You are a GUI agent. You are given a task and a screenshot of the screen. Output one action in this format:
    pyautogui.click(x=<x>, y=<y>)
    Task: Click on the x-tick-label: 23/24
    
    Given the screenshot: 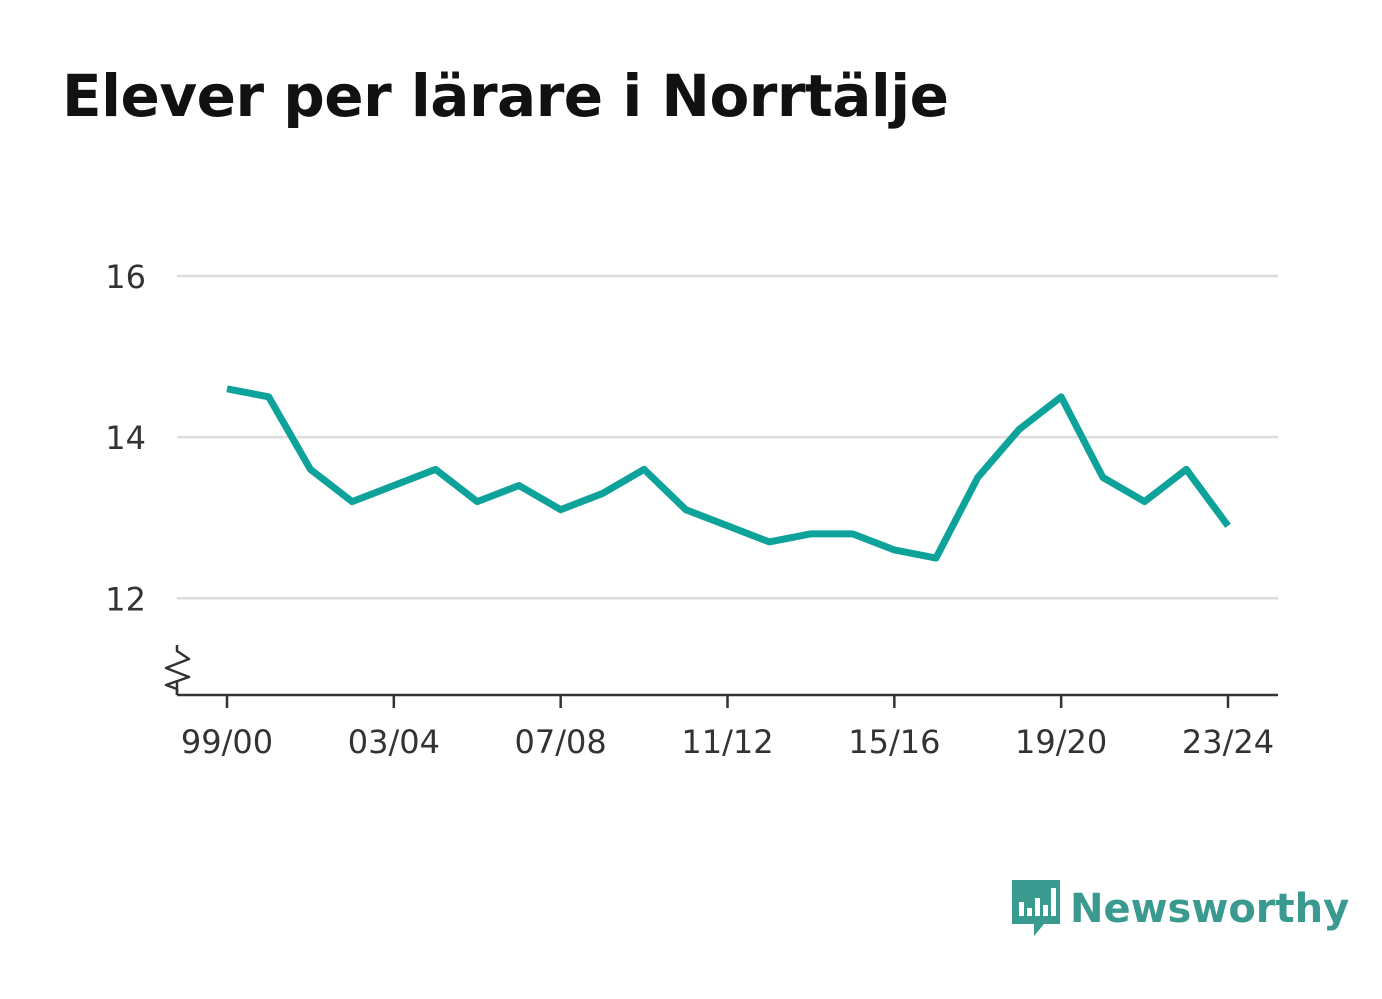 What is the action you would take?
    pyautogui.click(x=1228, y=742)
    